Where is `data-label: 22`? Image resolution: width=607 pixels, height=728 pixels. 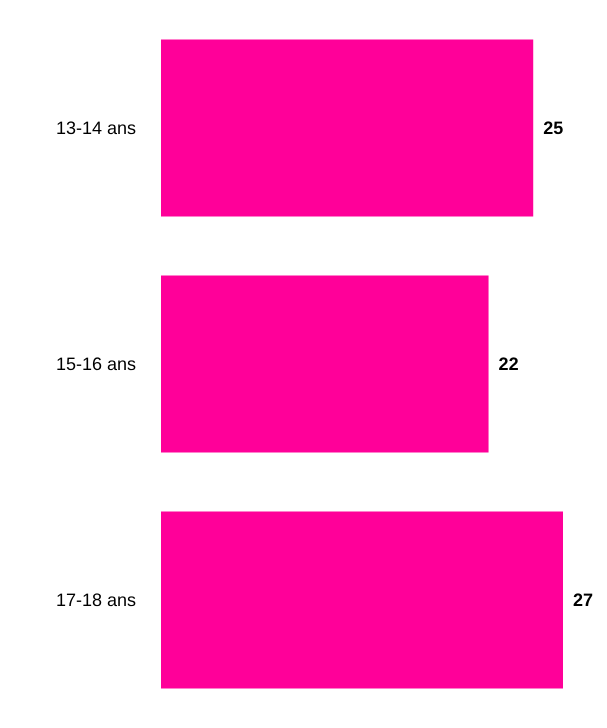
data-label: 22 is located at coordinates (508, 364).